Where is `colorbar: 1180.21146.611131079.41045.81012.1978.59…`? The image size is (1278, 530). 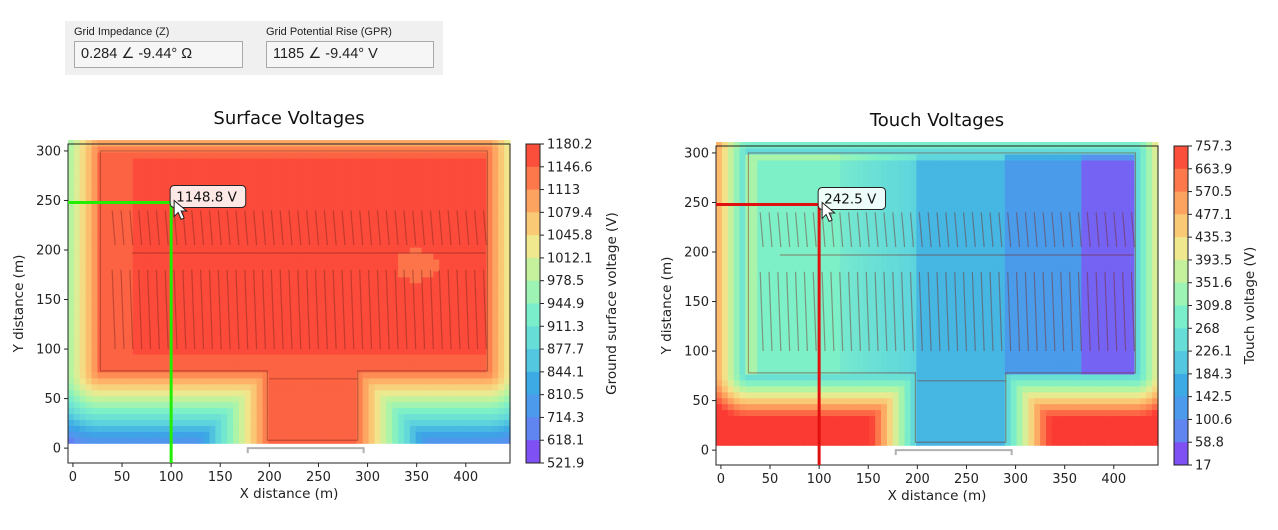 colorbar: 1180.21146.611131079.41045.81012.1978.59… is located at coordinates (572, 305).